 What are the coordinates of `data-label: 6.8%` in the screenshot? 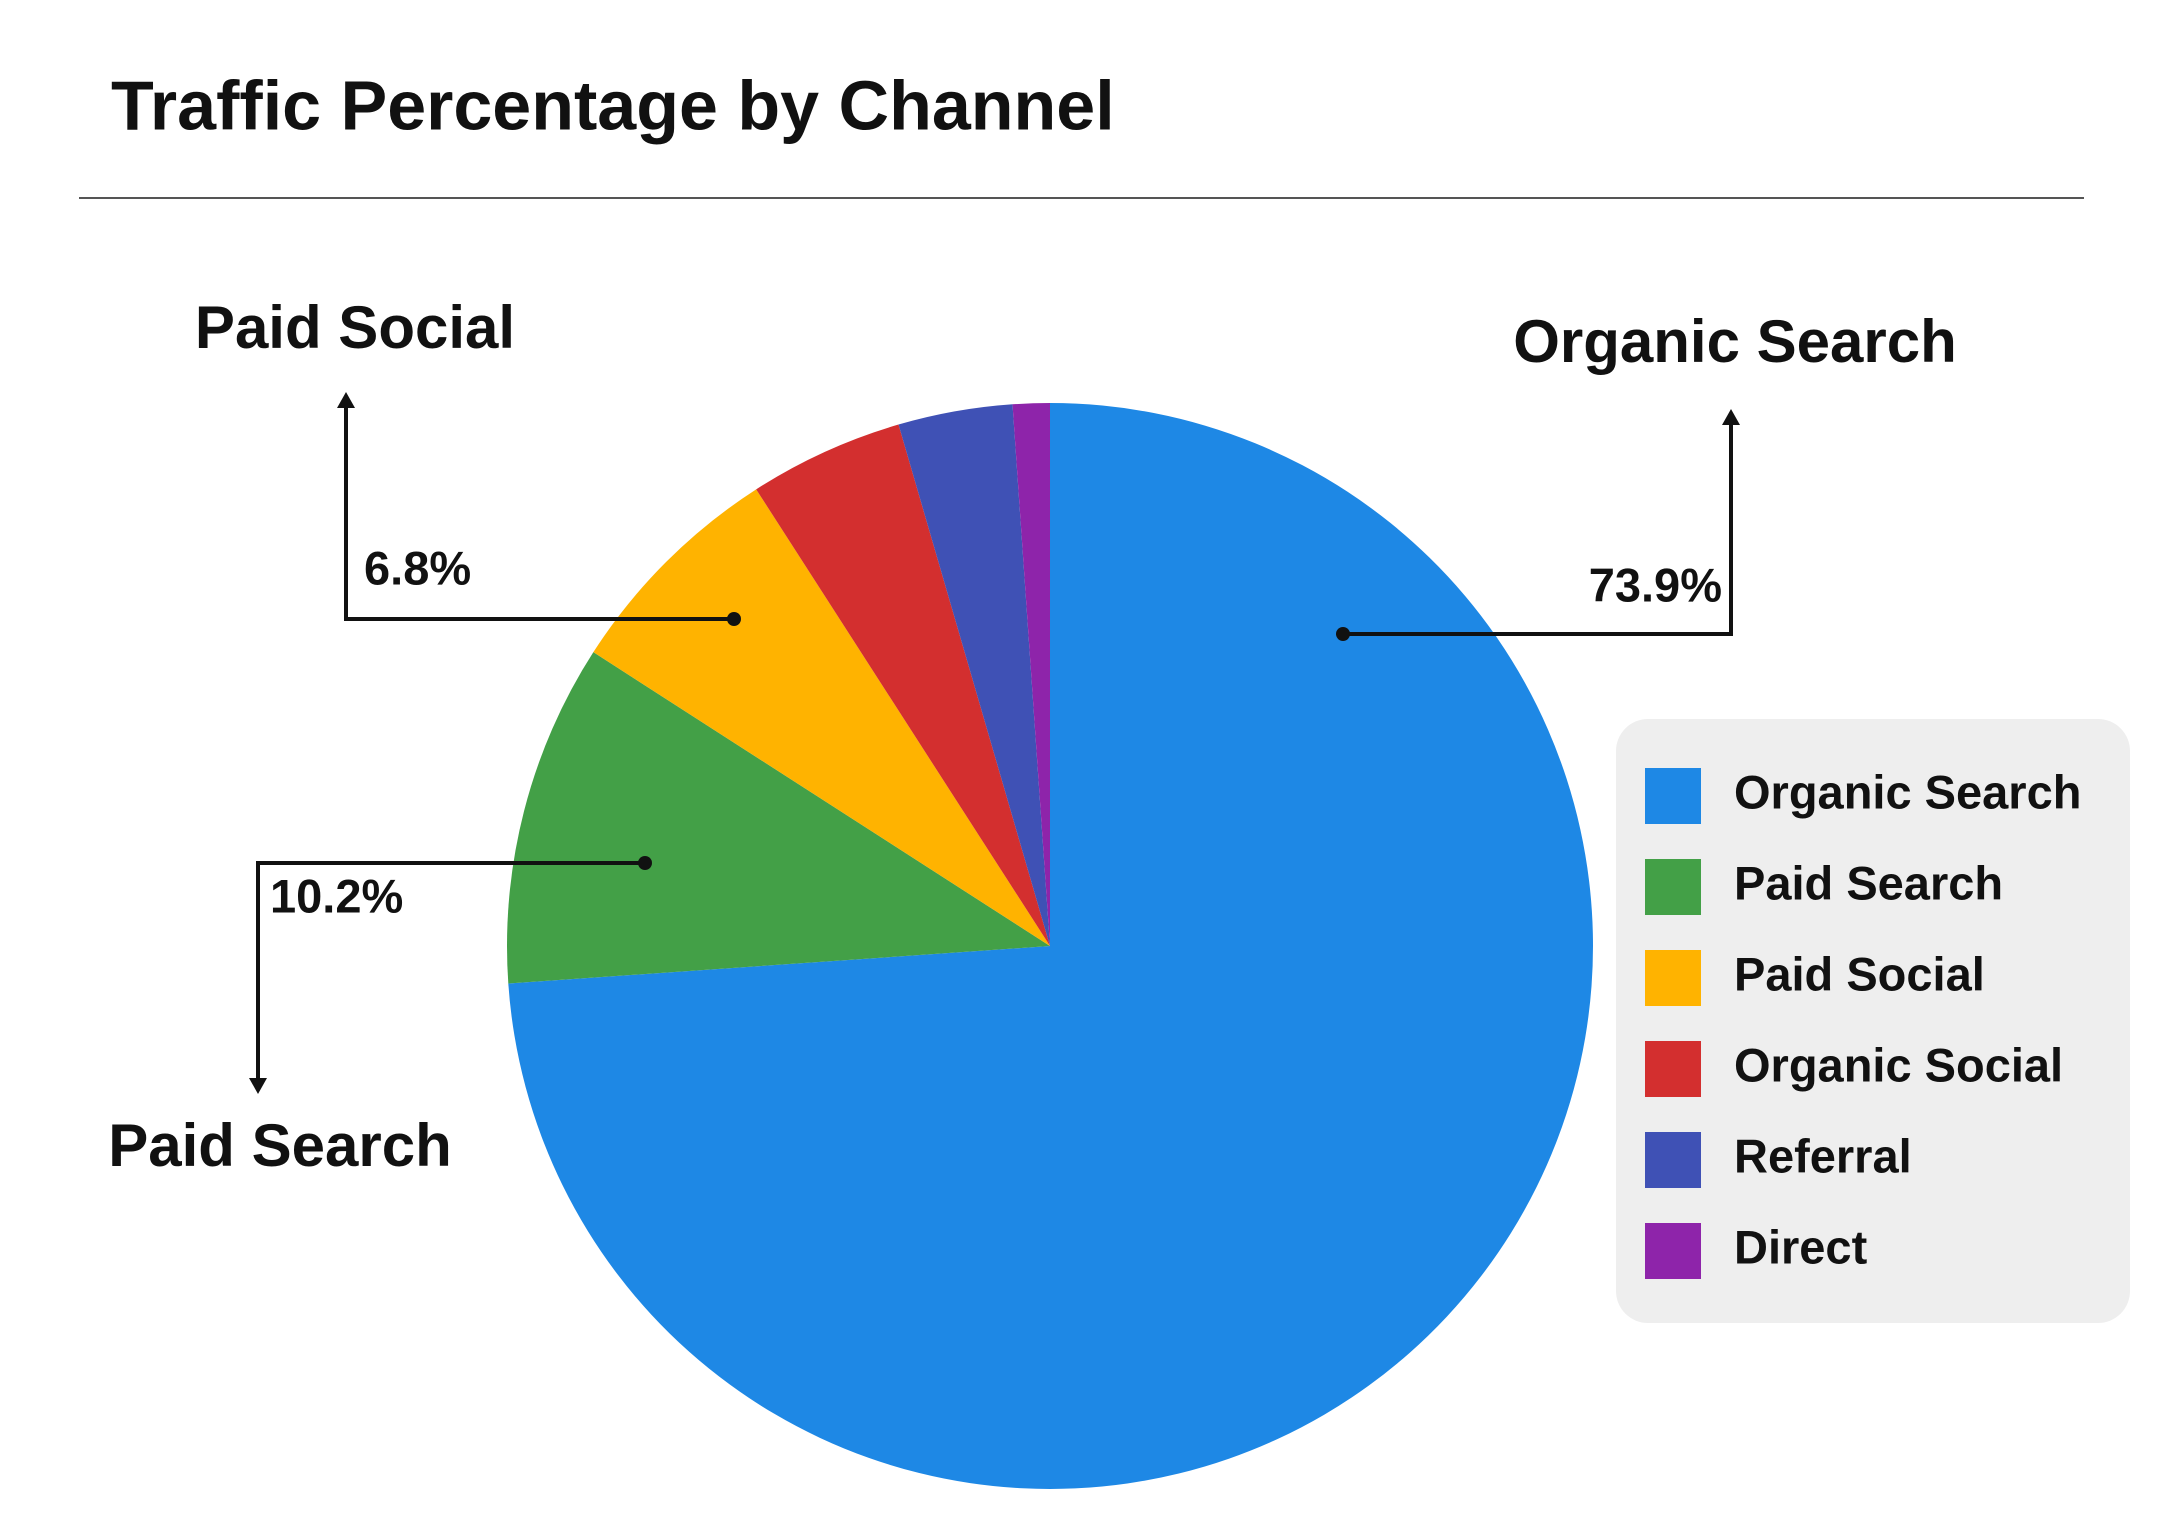 It's located at (417, 567).